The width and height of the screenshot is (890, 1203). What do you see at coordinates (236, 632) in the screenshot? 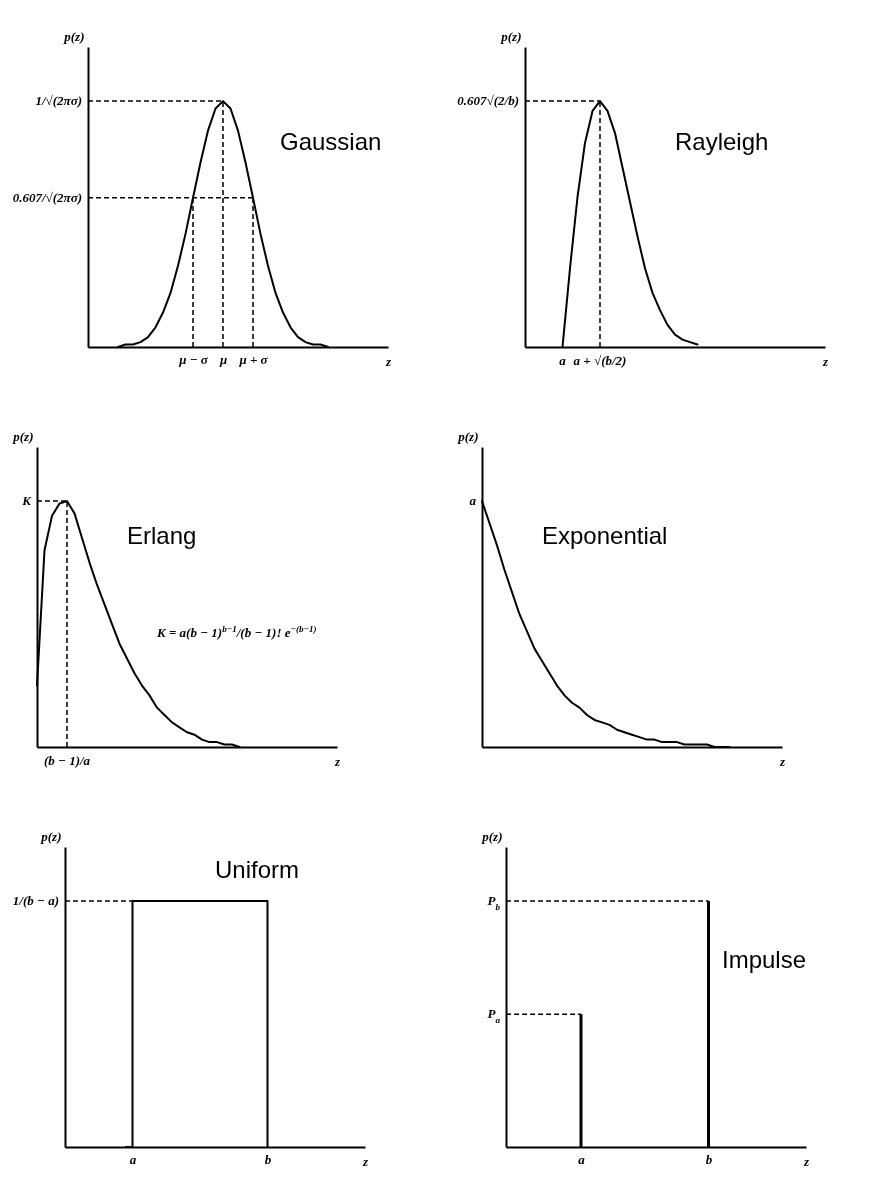
I see `annotation: K = a(b − 1)$^{b−1}$/(b − 1)! e$^{−(b−1)}$` at bounding box center [236, 632].